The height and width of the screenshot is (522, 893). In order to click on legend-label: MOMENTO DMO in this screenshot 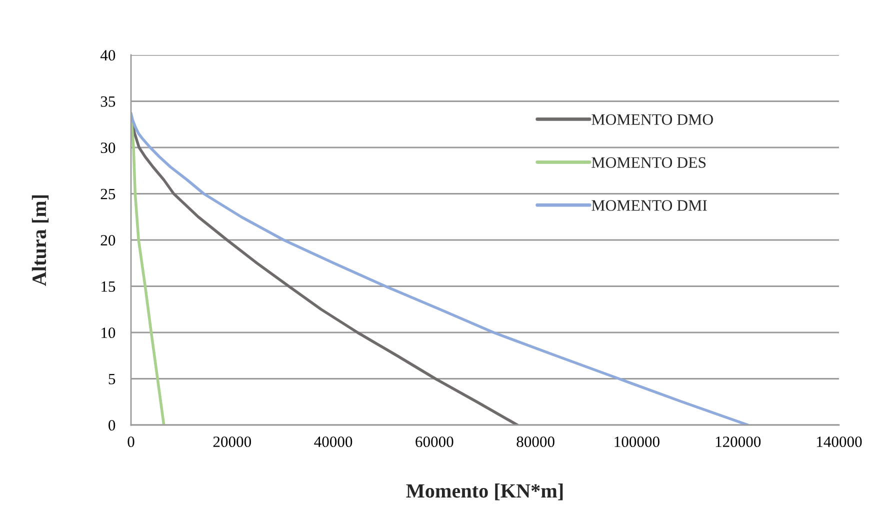, I will do `click(652, 119)`.